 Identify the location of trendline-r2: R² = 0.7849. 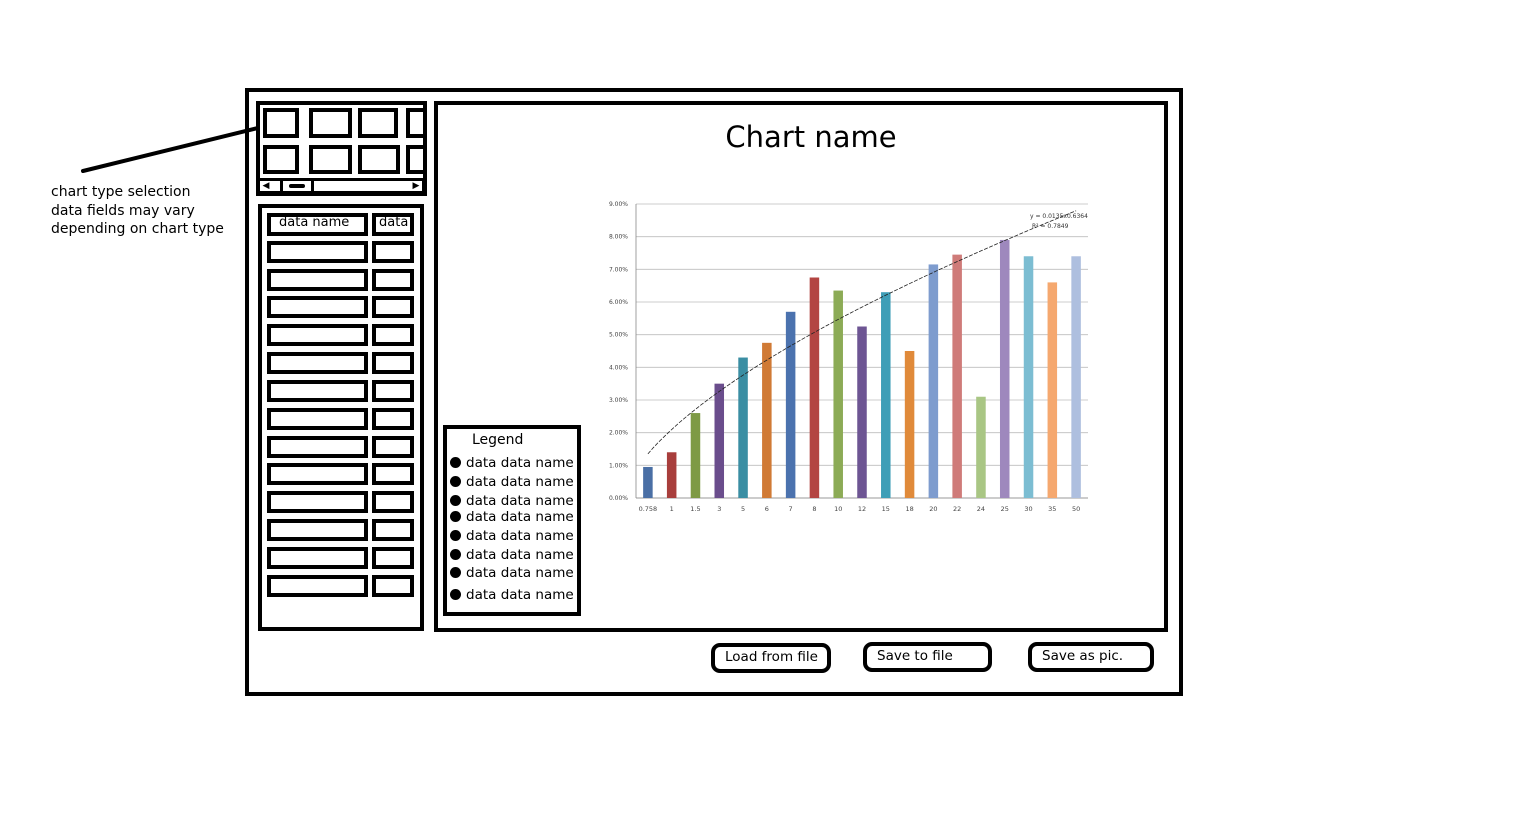
(1050, 226).